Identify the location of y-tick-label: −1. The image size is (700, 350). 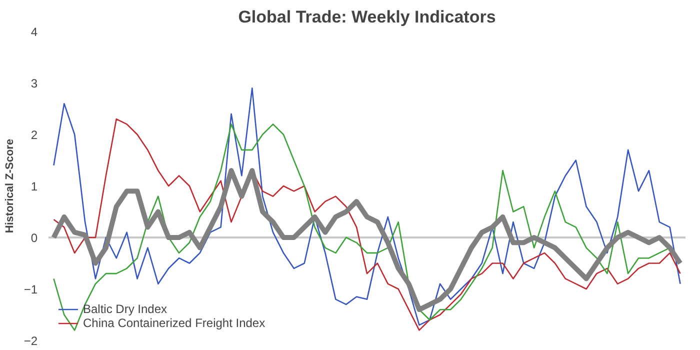
(31, 289).